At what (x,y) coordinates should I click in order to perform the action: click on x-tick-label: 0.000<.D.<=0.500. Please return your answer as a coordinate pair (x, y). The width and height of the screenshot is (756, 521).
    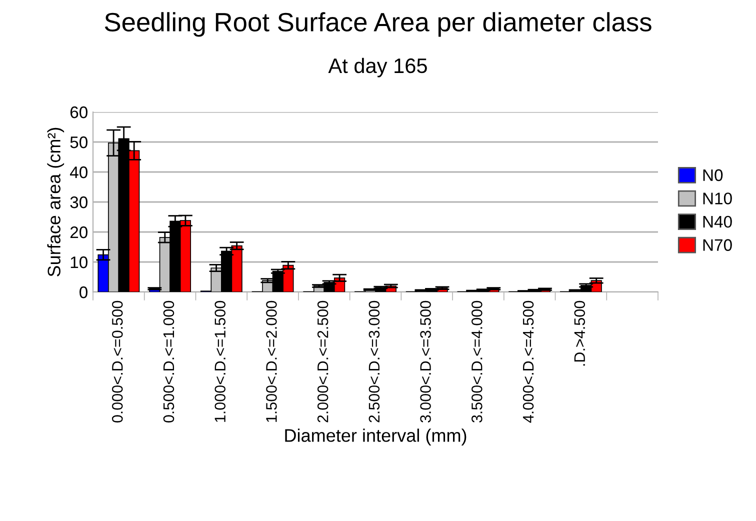
    Looking at the image, I should click on (117, 361).